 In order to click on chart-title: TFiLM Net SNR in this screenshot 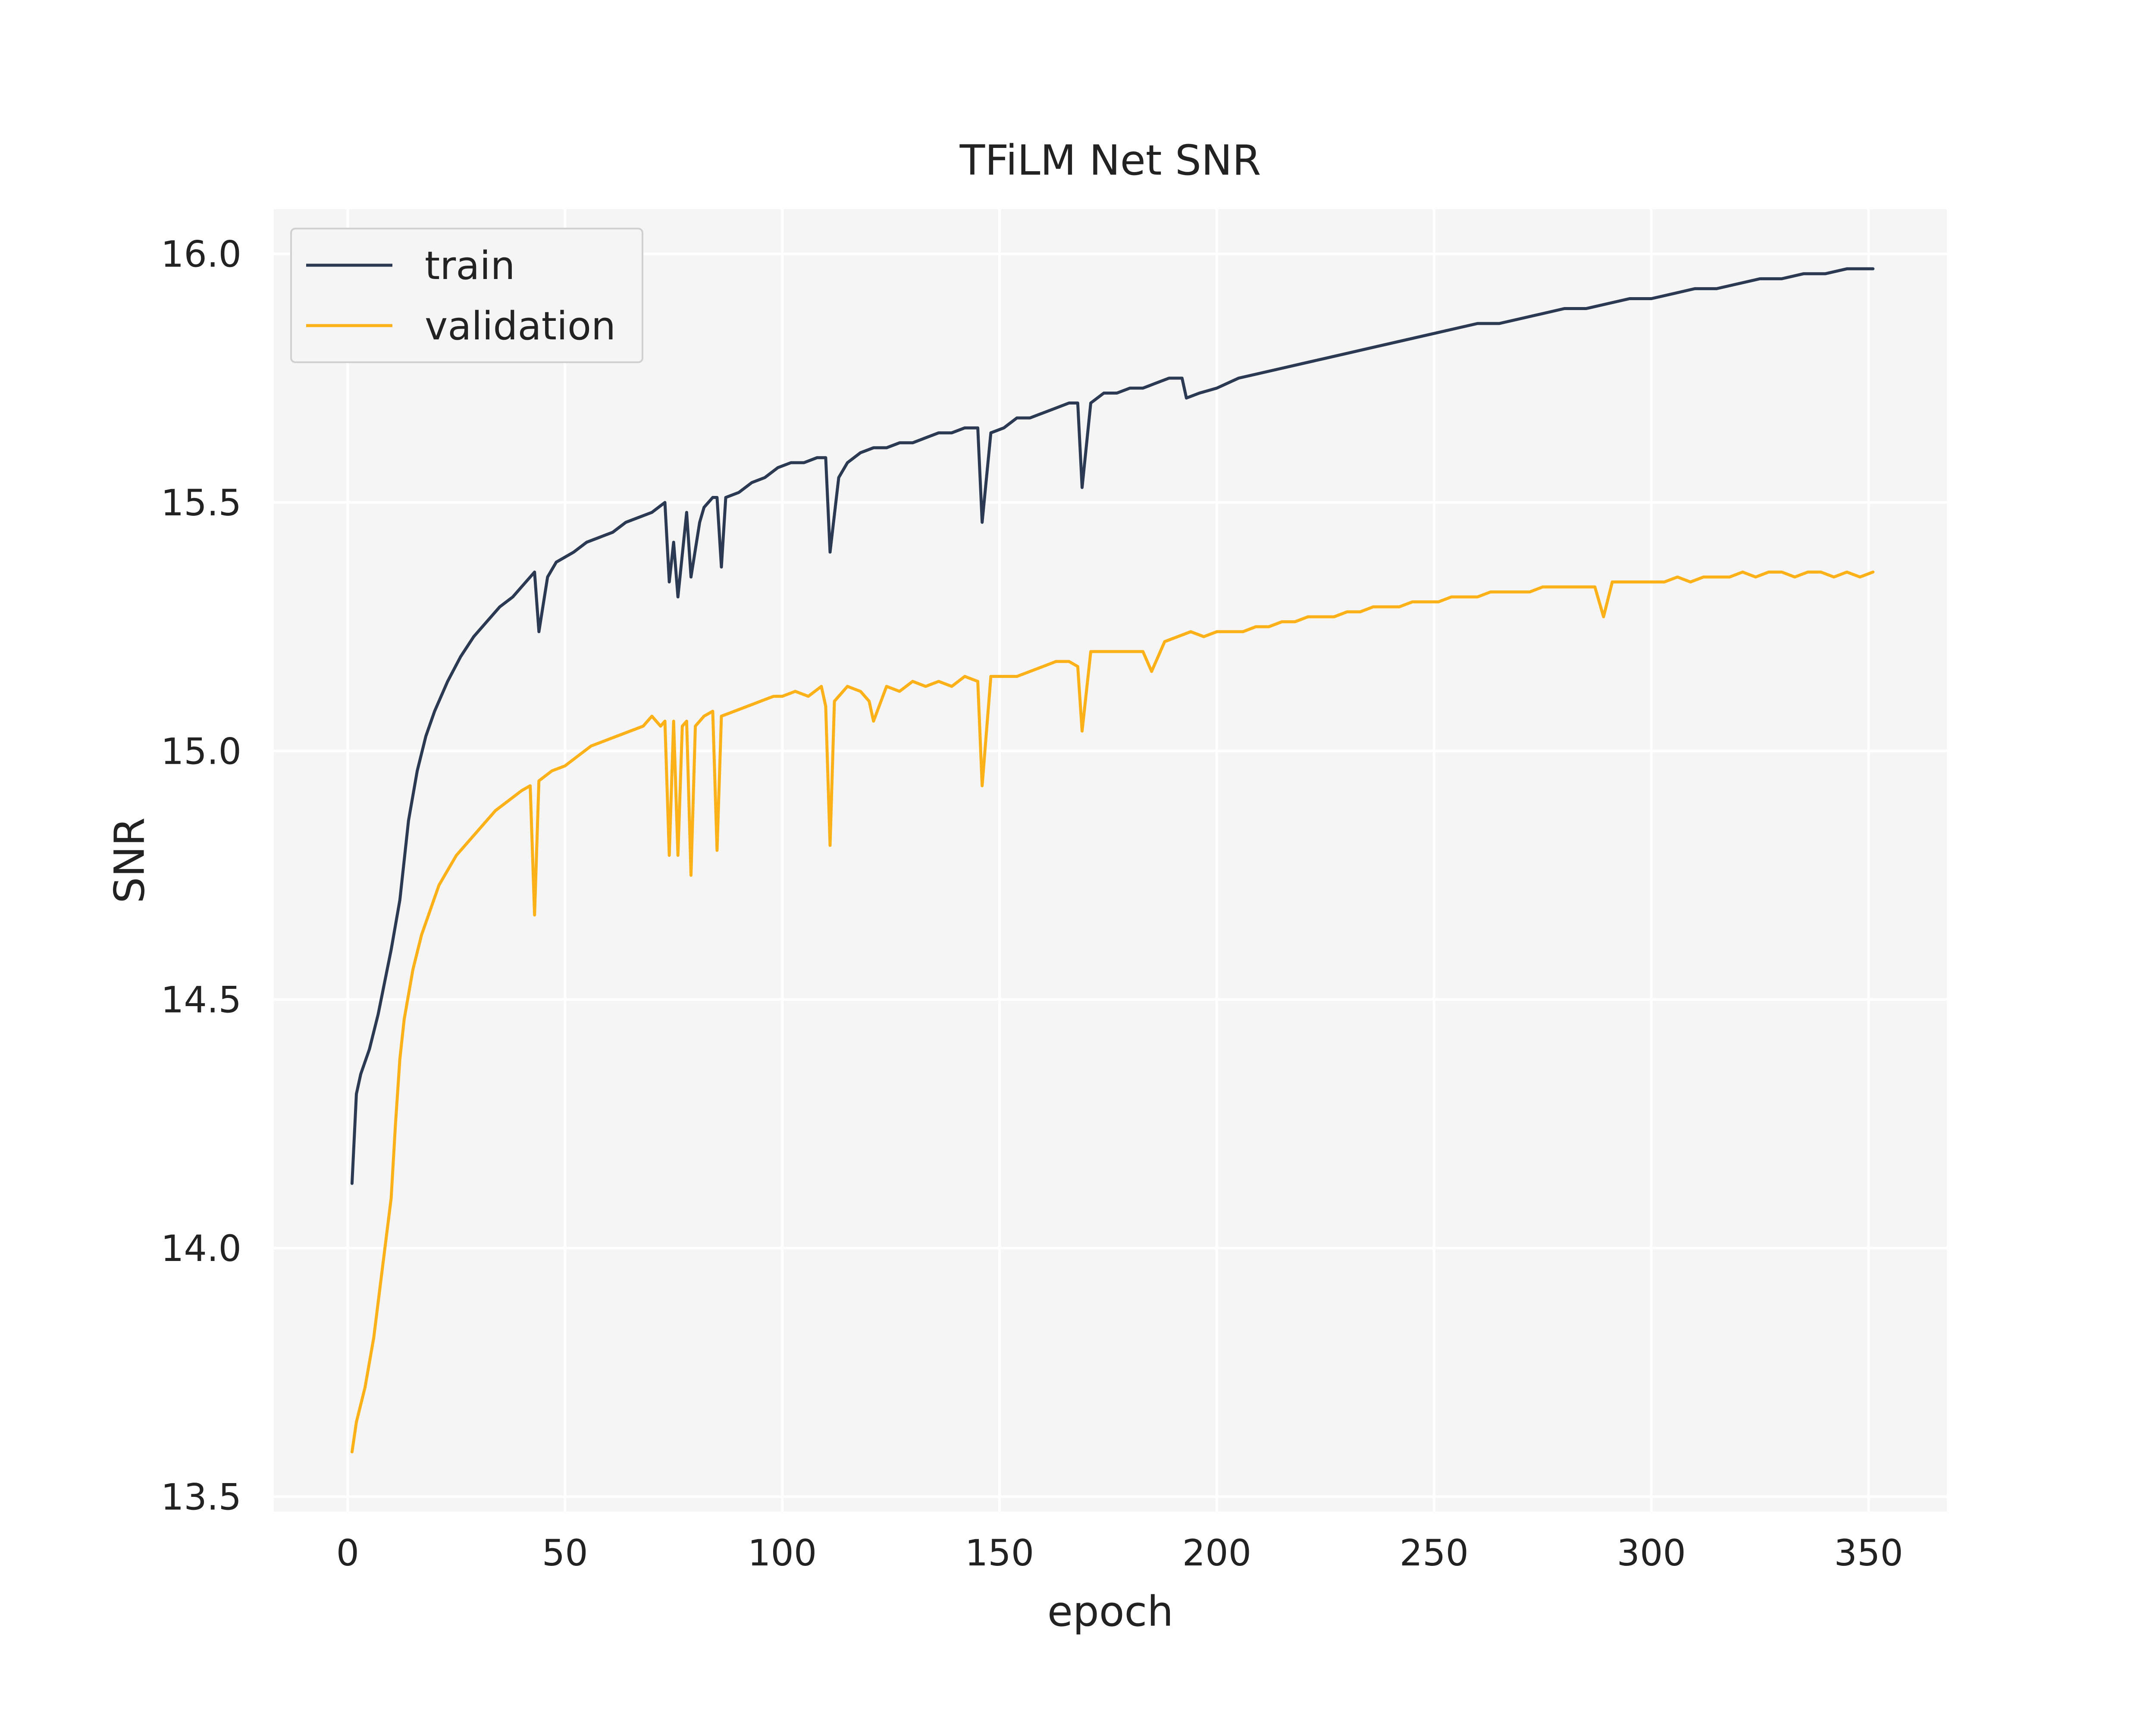, I will do `click(1110, 160)`.